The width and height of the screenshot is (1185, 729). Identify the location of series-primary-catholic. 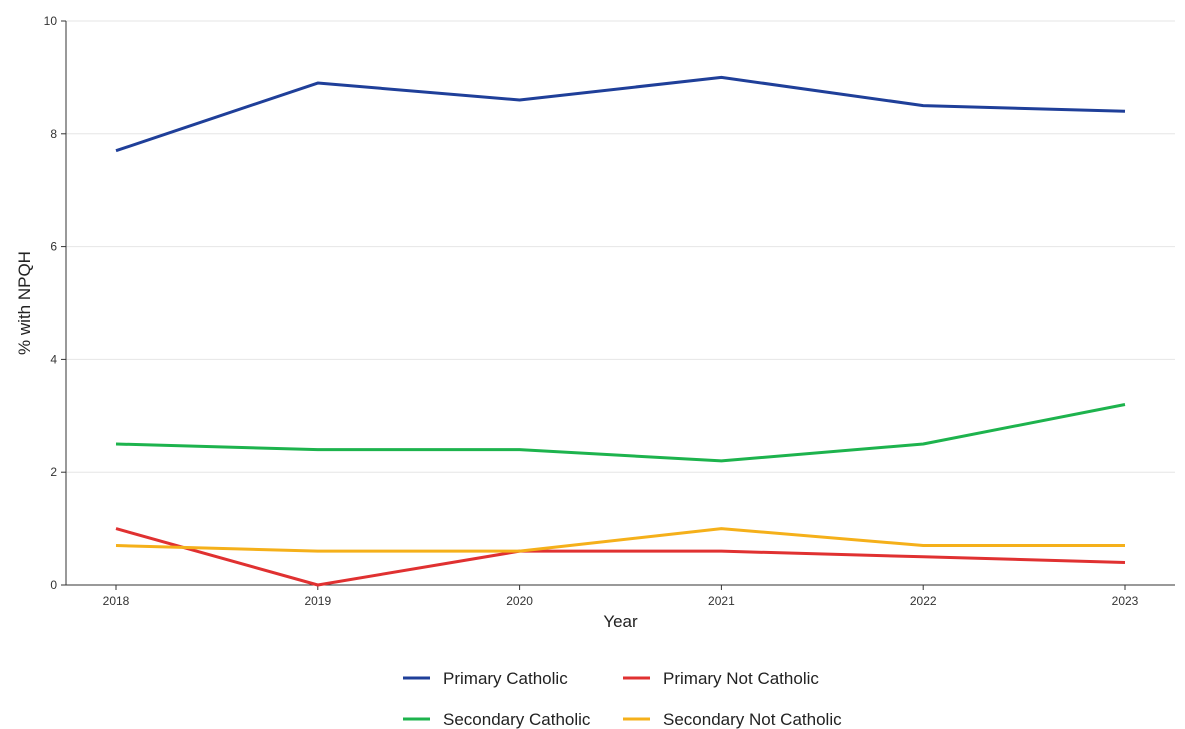
(620, 113).